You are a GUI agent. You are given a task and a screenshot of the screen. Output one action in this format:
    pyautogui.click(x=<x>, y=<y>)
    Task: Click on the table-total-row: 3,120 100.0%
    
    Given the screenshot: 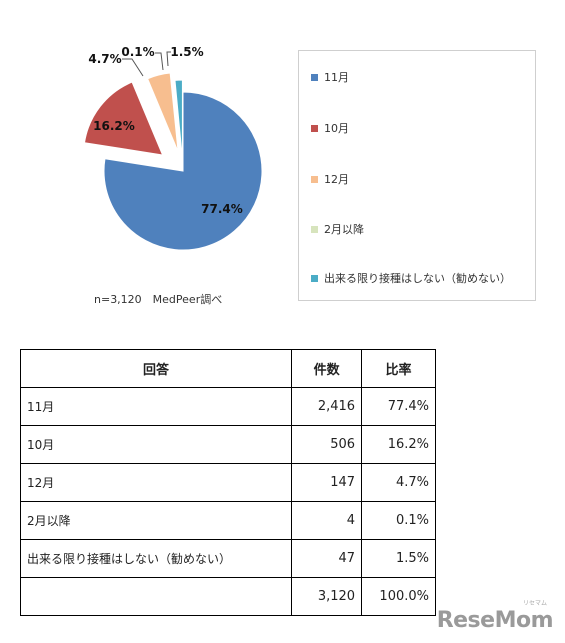 What is the action you would take?
    pyautogui.click(x=227, y=596)
    